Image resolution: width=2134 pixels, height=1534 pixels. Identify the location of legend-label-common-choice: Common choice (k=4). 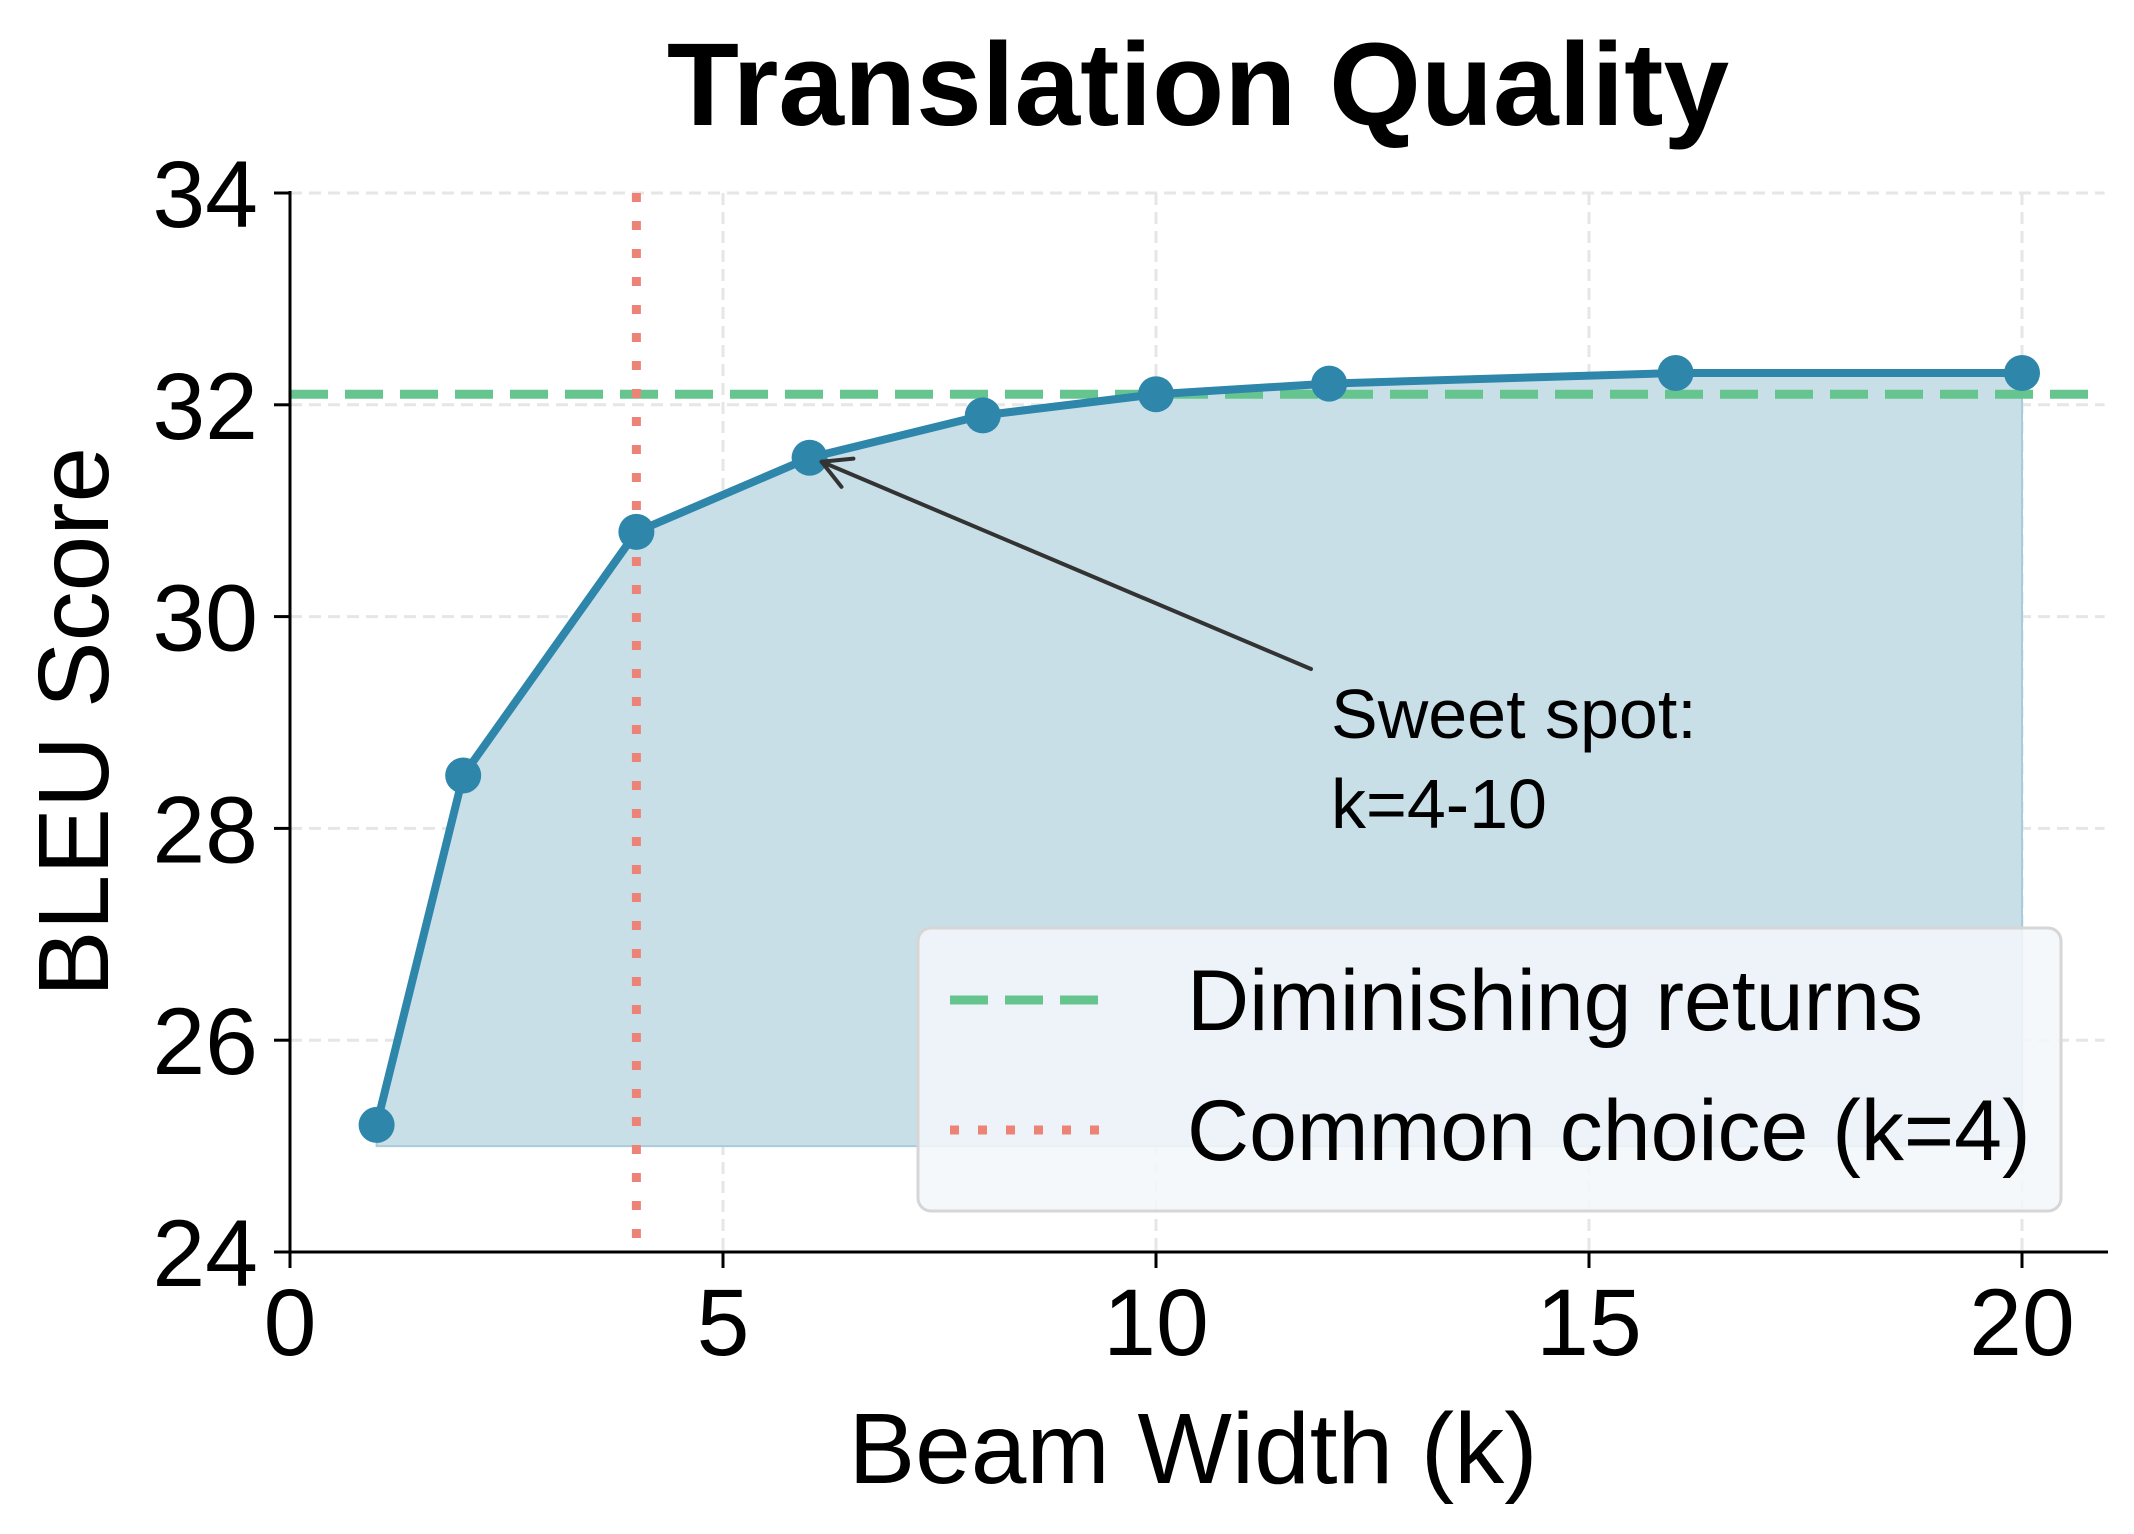
(1609, 1131).